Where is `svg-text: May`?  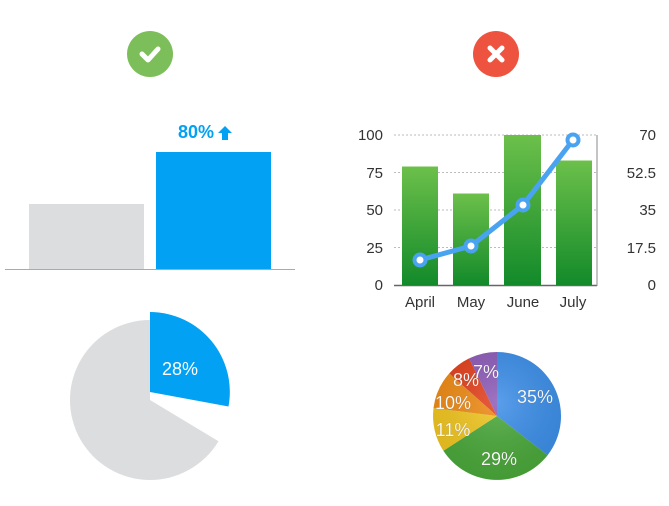
svg-text: May is located at coordinates (471, 302).